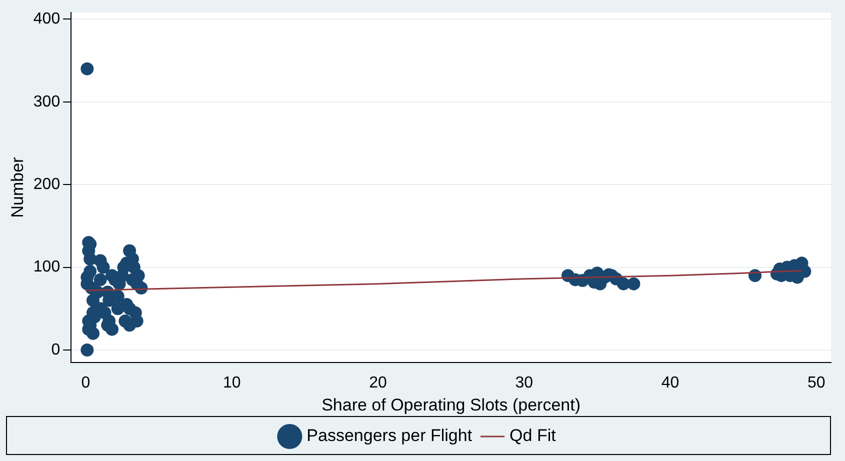 This screenshot has height=461, width=845. I want to click on legend-label: Qd Fit, so click(533, 436).